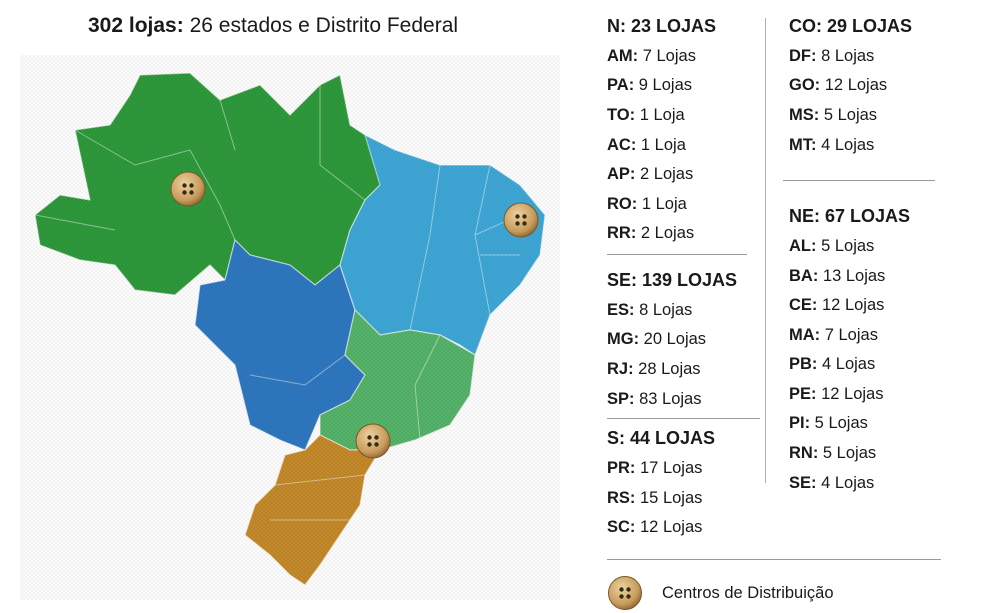 The width and height of the screenshot is (996, 613). What do you see at coordinates (832, 246) in the screenshot?
I see `state-row: AL: 5 Lojas` at bounding box center [832, 246].